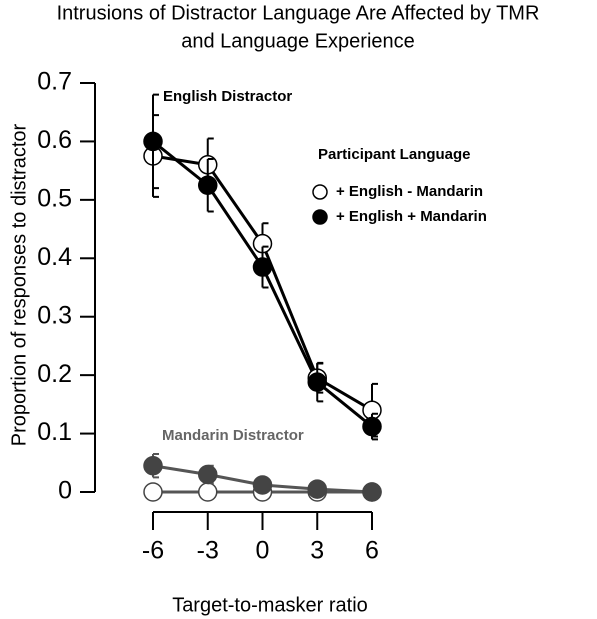 The height and width of the screenshot is (619, 597). What do you see at coordinates (372, 551) in the screenshot?
I see `x-tick-label: 6` at bounding box center [372, 551].